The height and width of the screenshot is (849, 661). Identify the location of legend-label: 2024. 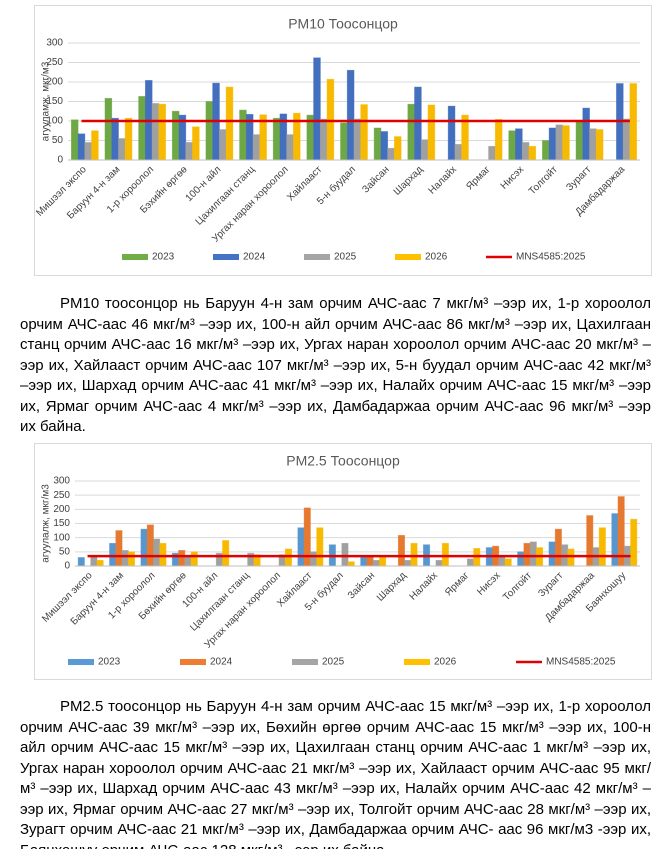
(221, 662).